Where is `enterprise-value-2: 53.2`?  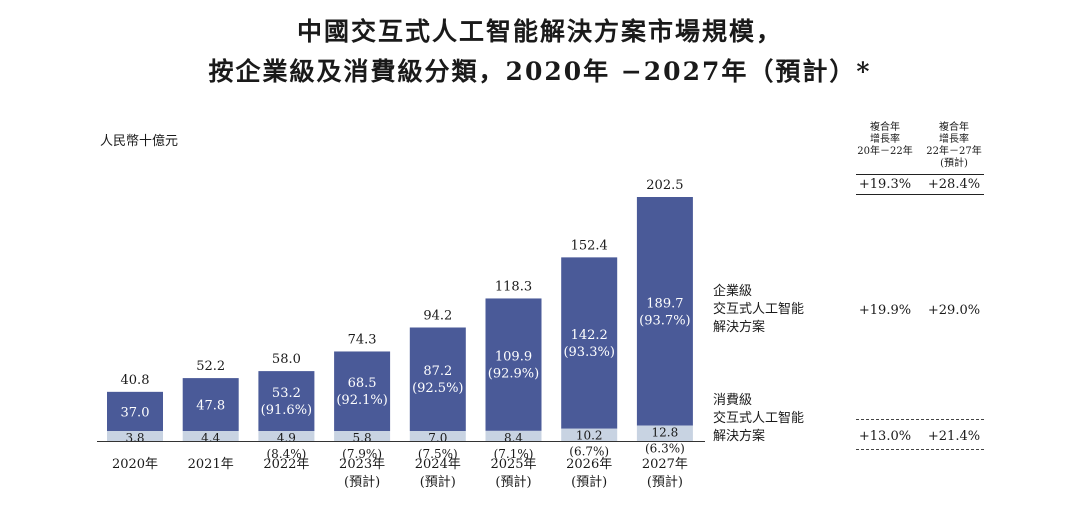 enterprise-value-2: 53.2 is located at coordinates (286, 393).